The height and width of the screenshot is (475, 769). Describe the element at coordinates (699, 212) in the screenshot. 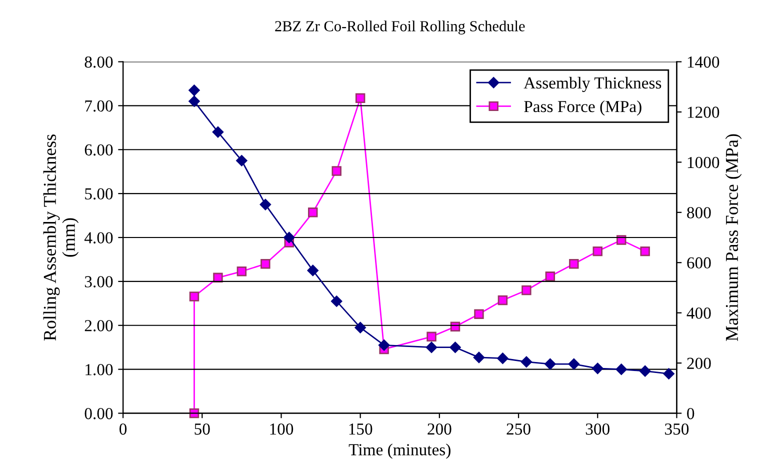

I see `y2-tick-label: 800` at that location.